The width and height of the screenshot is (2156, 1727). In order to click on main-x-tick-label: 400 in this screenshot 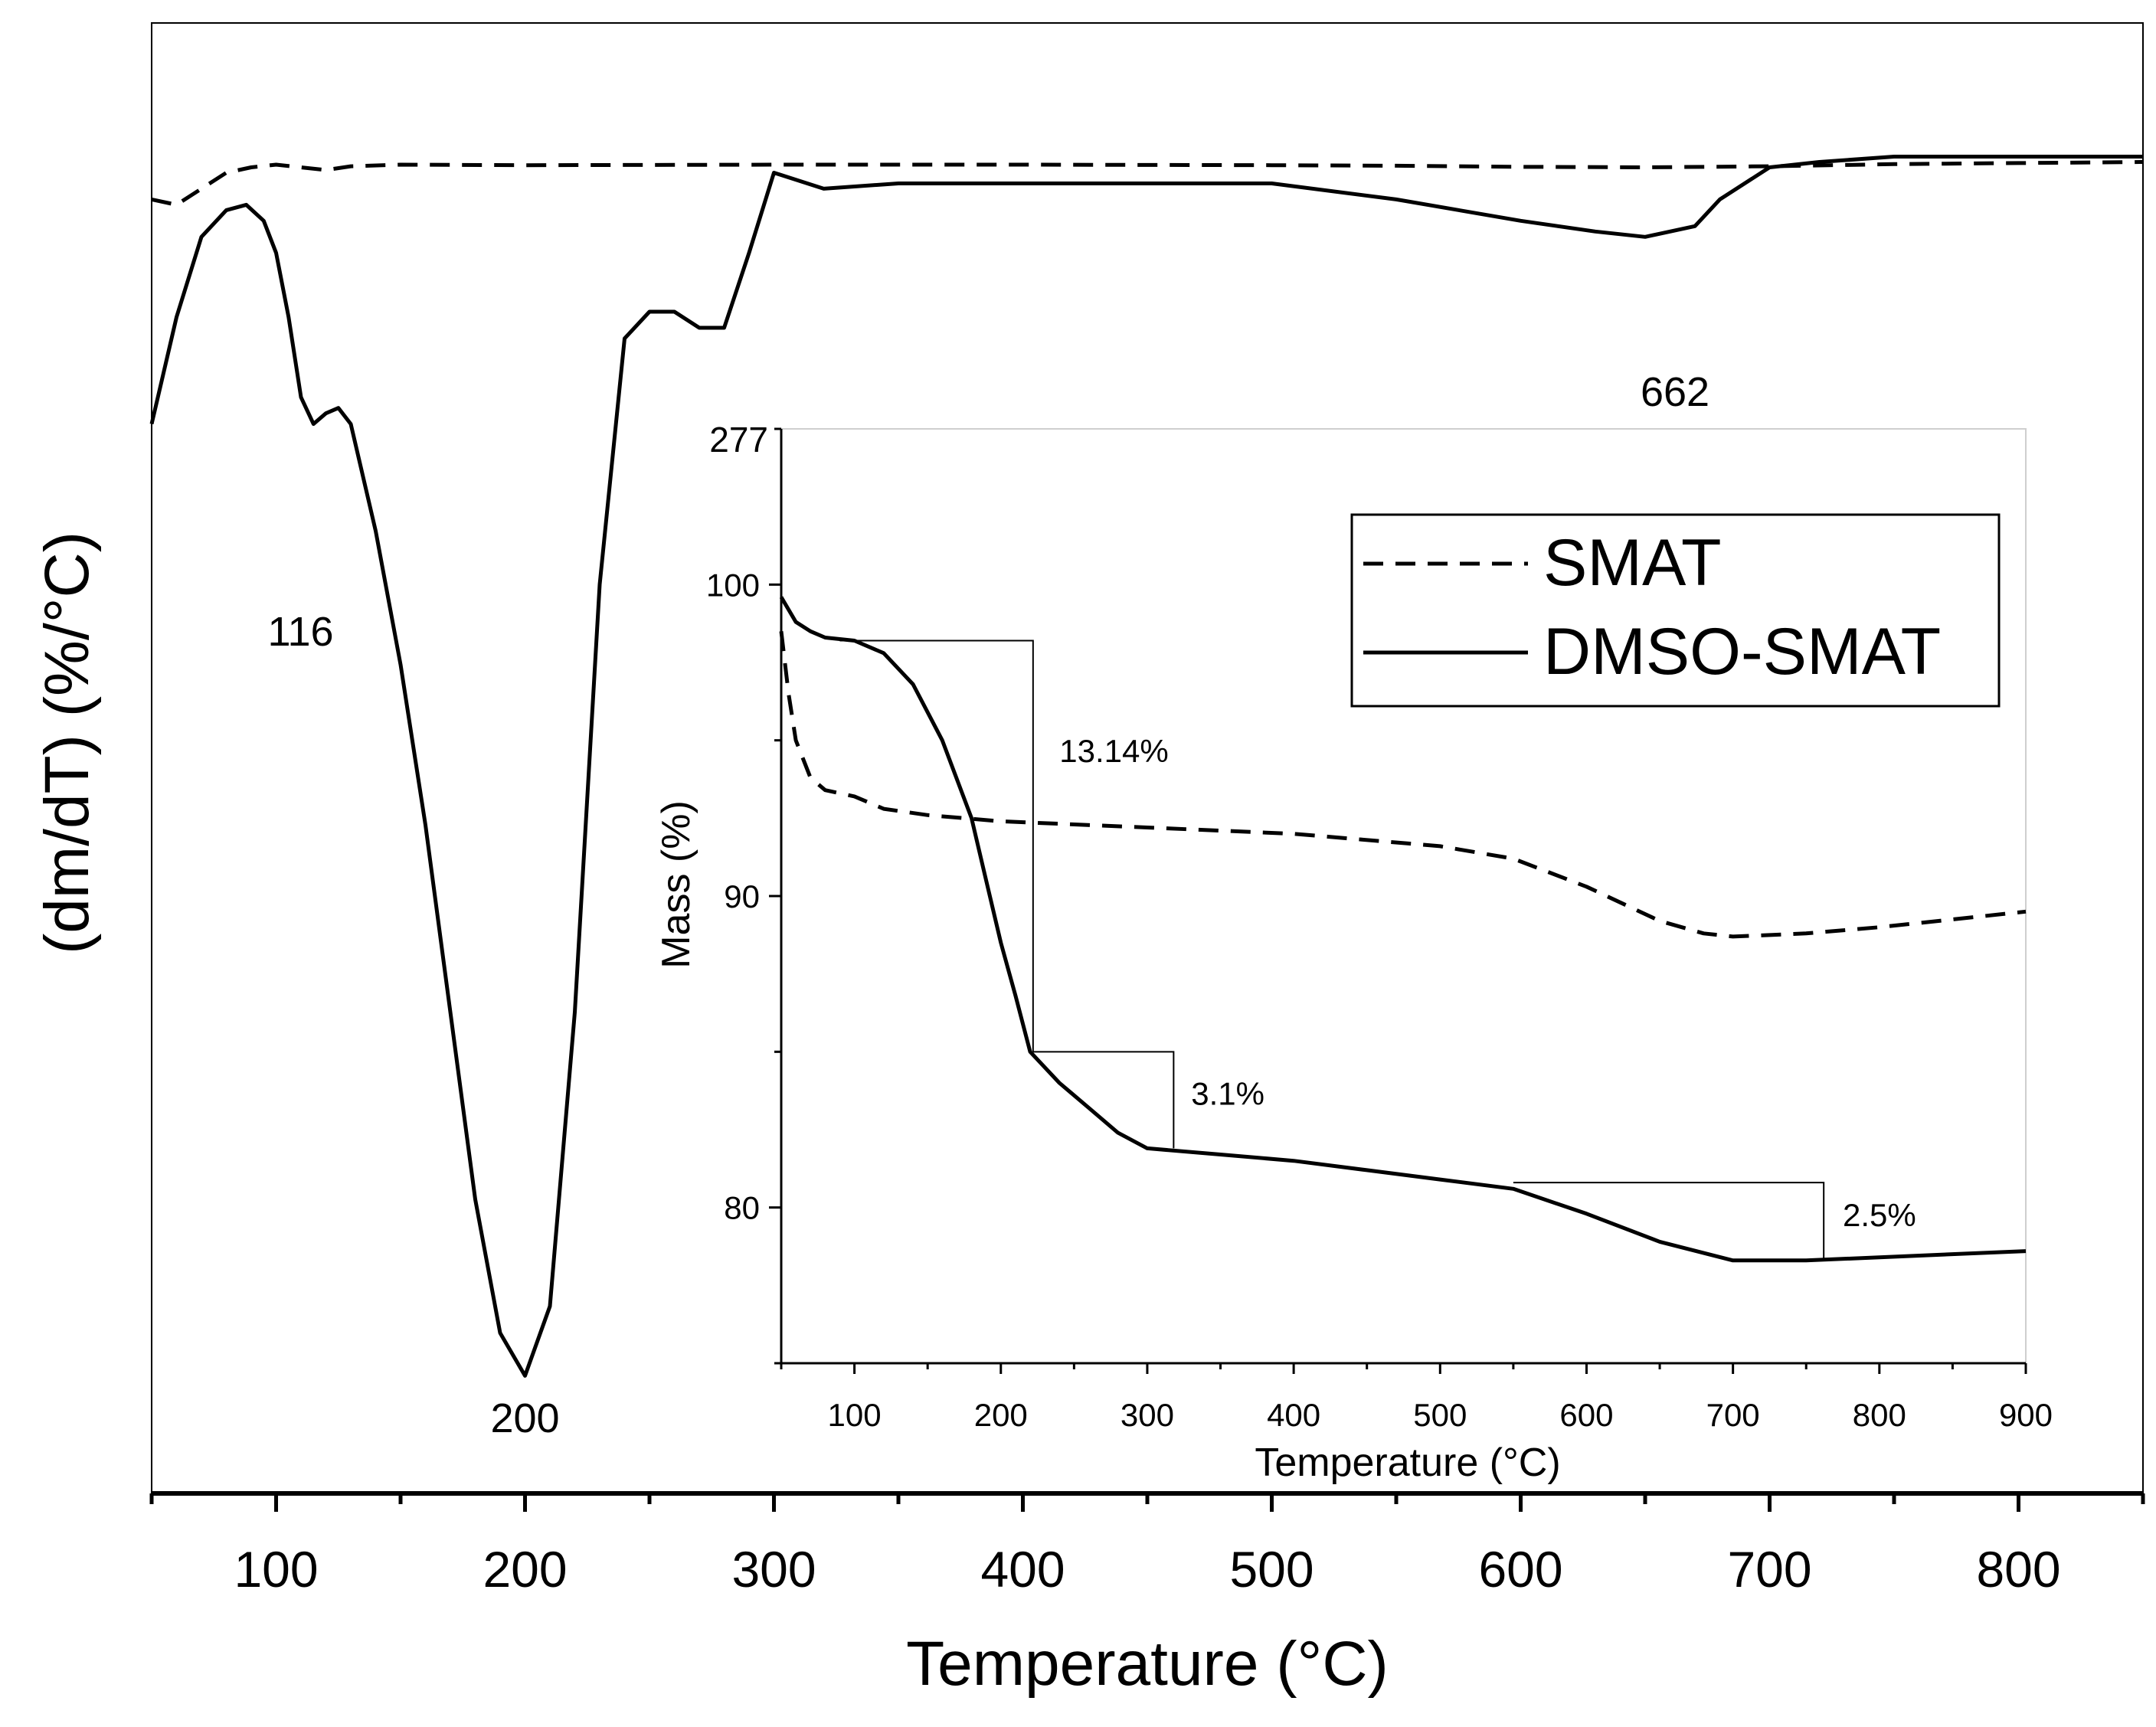, I will do `click(1022, 1569)`.